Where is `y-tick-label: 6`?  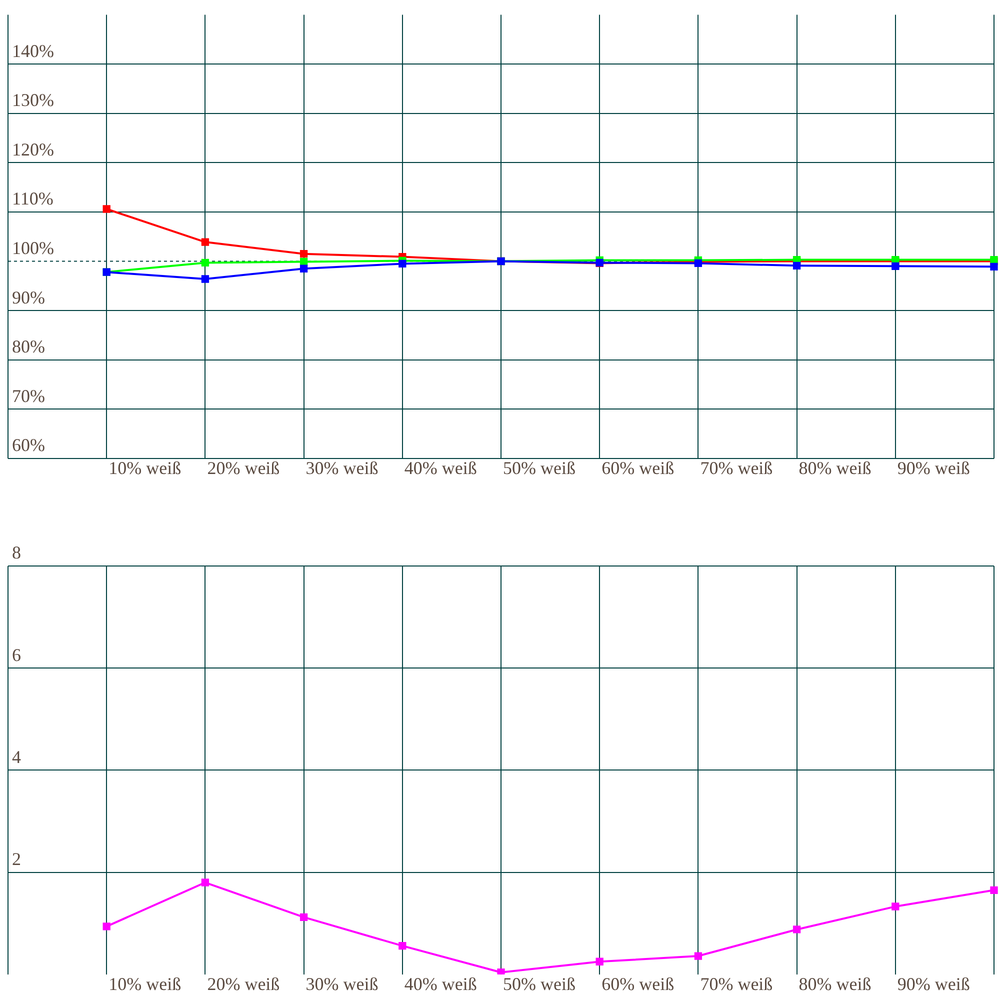 y-tick-label: 6 is located at coordinates (16, 654).